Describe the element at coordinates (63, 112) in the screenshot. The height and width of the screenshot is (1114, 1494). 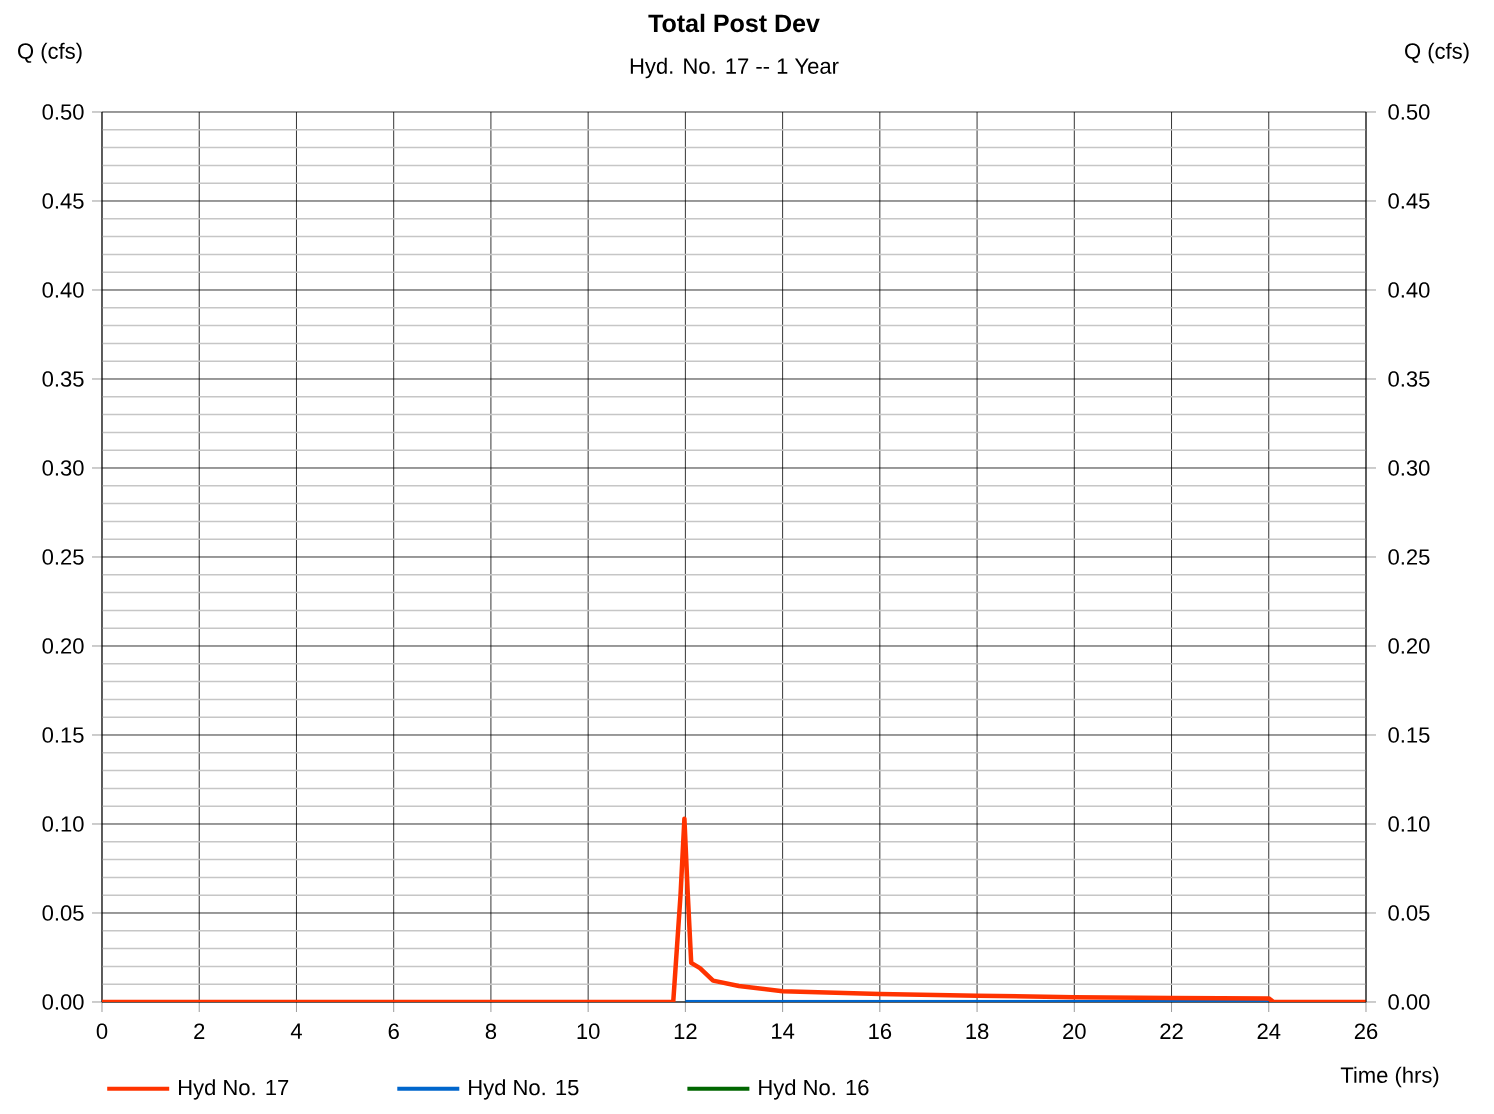
I see `y-tick-label: 0.50` at that location.